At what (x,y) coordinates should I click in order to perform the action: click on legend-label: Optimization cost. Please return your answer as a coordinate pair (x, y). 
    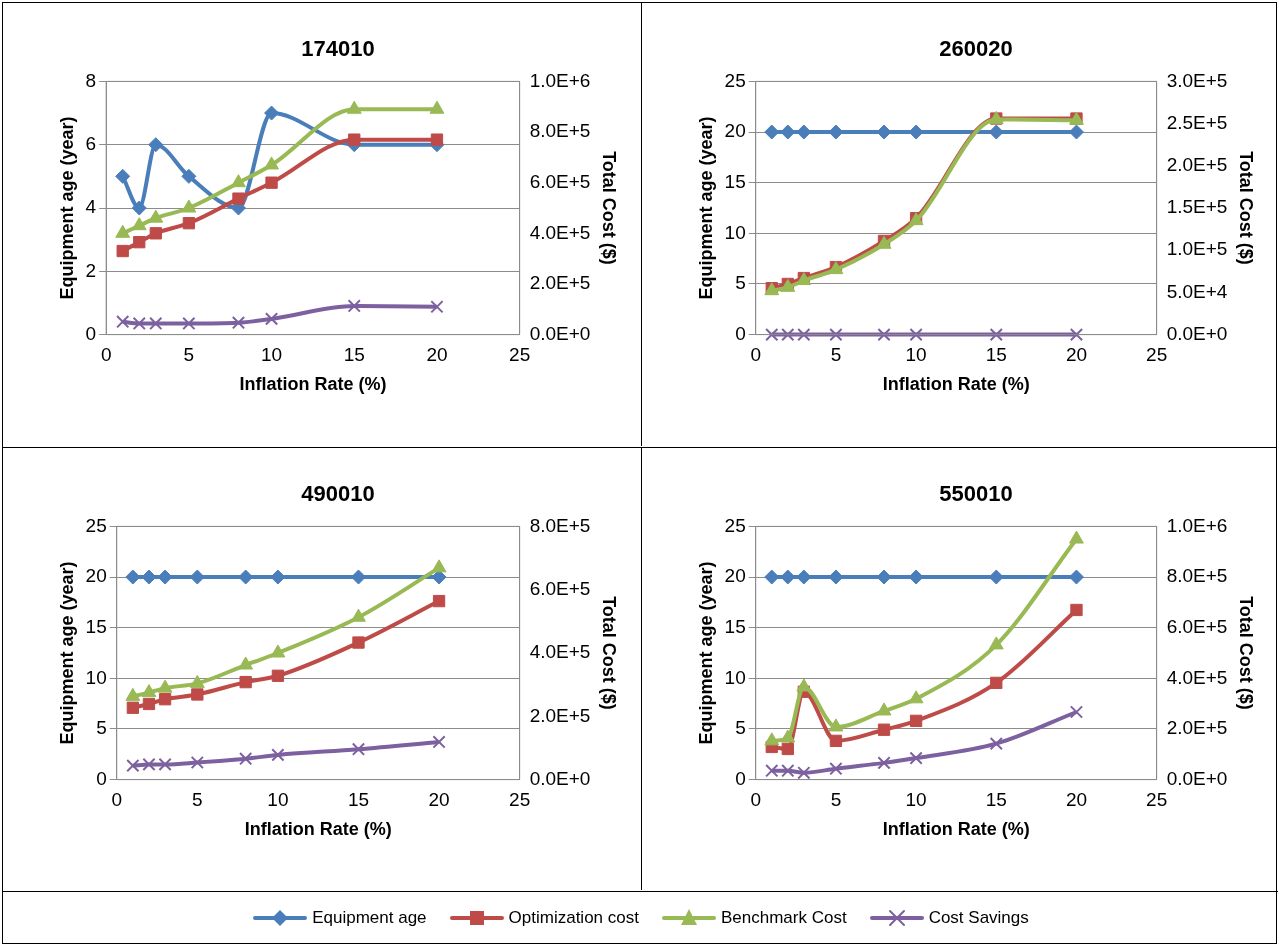
    Looking at the image, I should click on (573, 918).